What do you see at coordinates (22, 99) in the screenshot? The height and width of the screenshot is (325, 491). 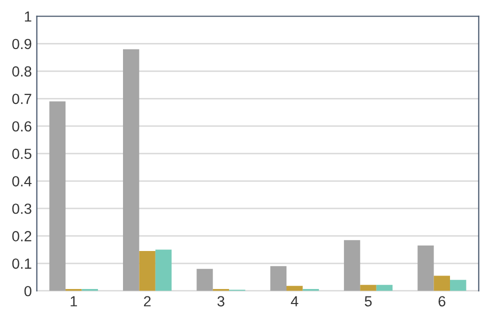 I see `y-tick-label: 0.7` at bounding box center [22, 99].